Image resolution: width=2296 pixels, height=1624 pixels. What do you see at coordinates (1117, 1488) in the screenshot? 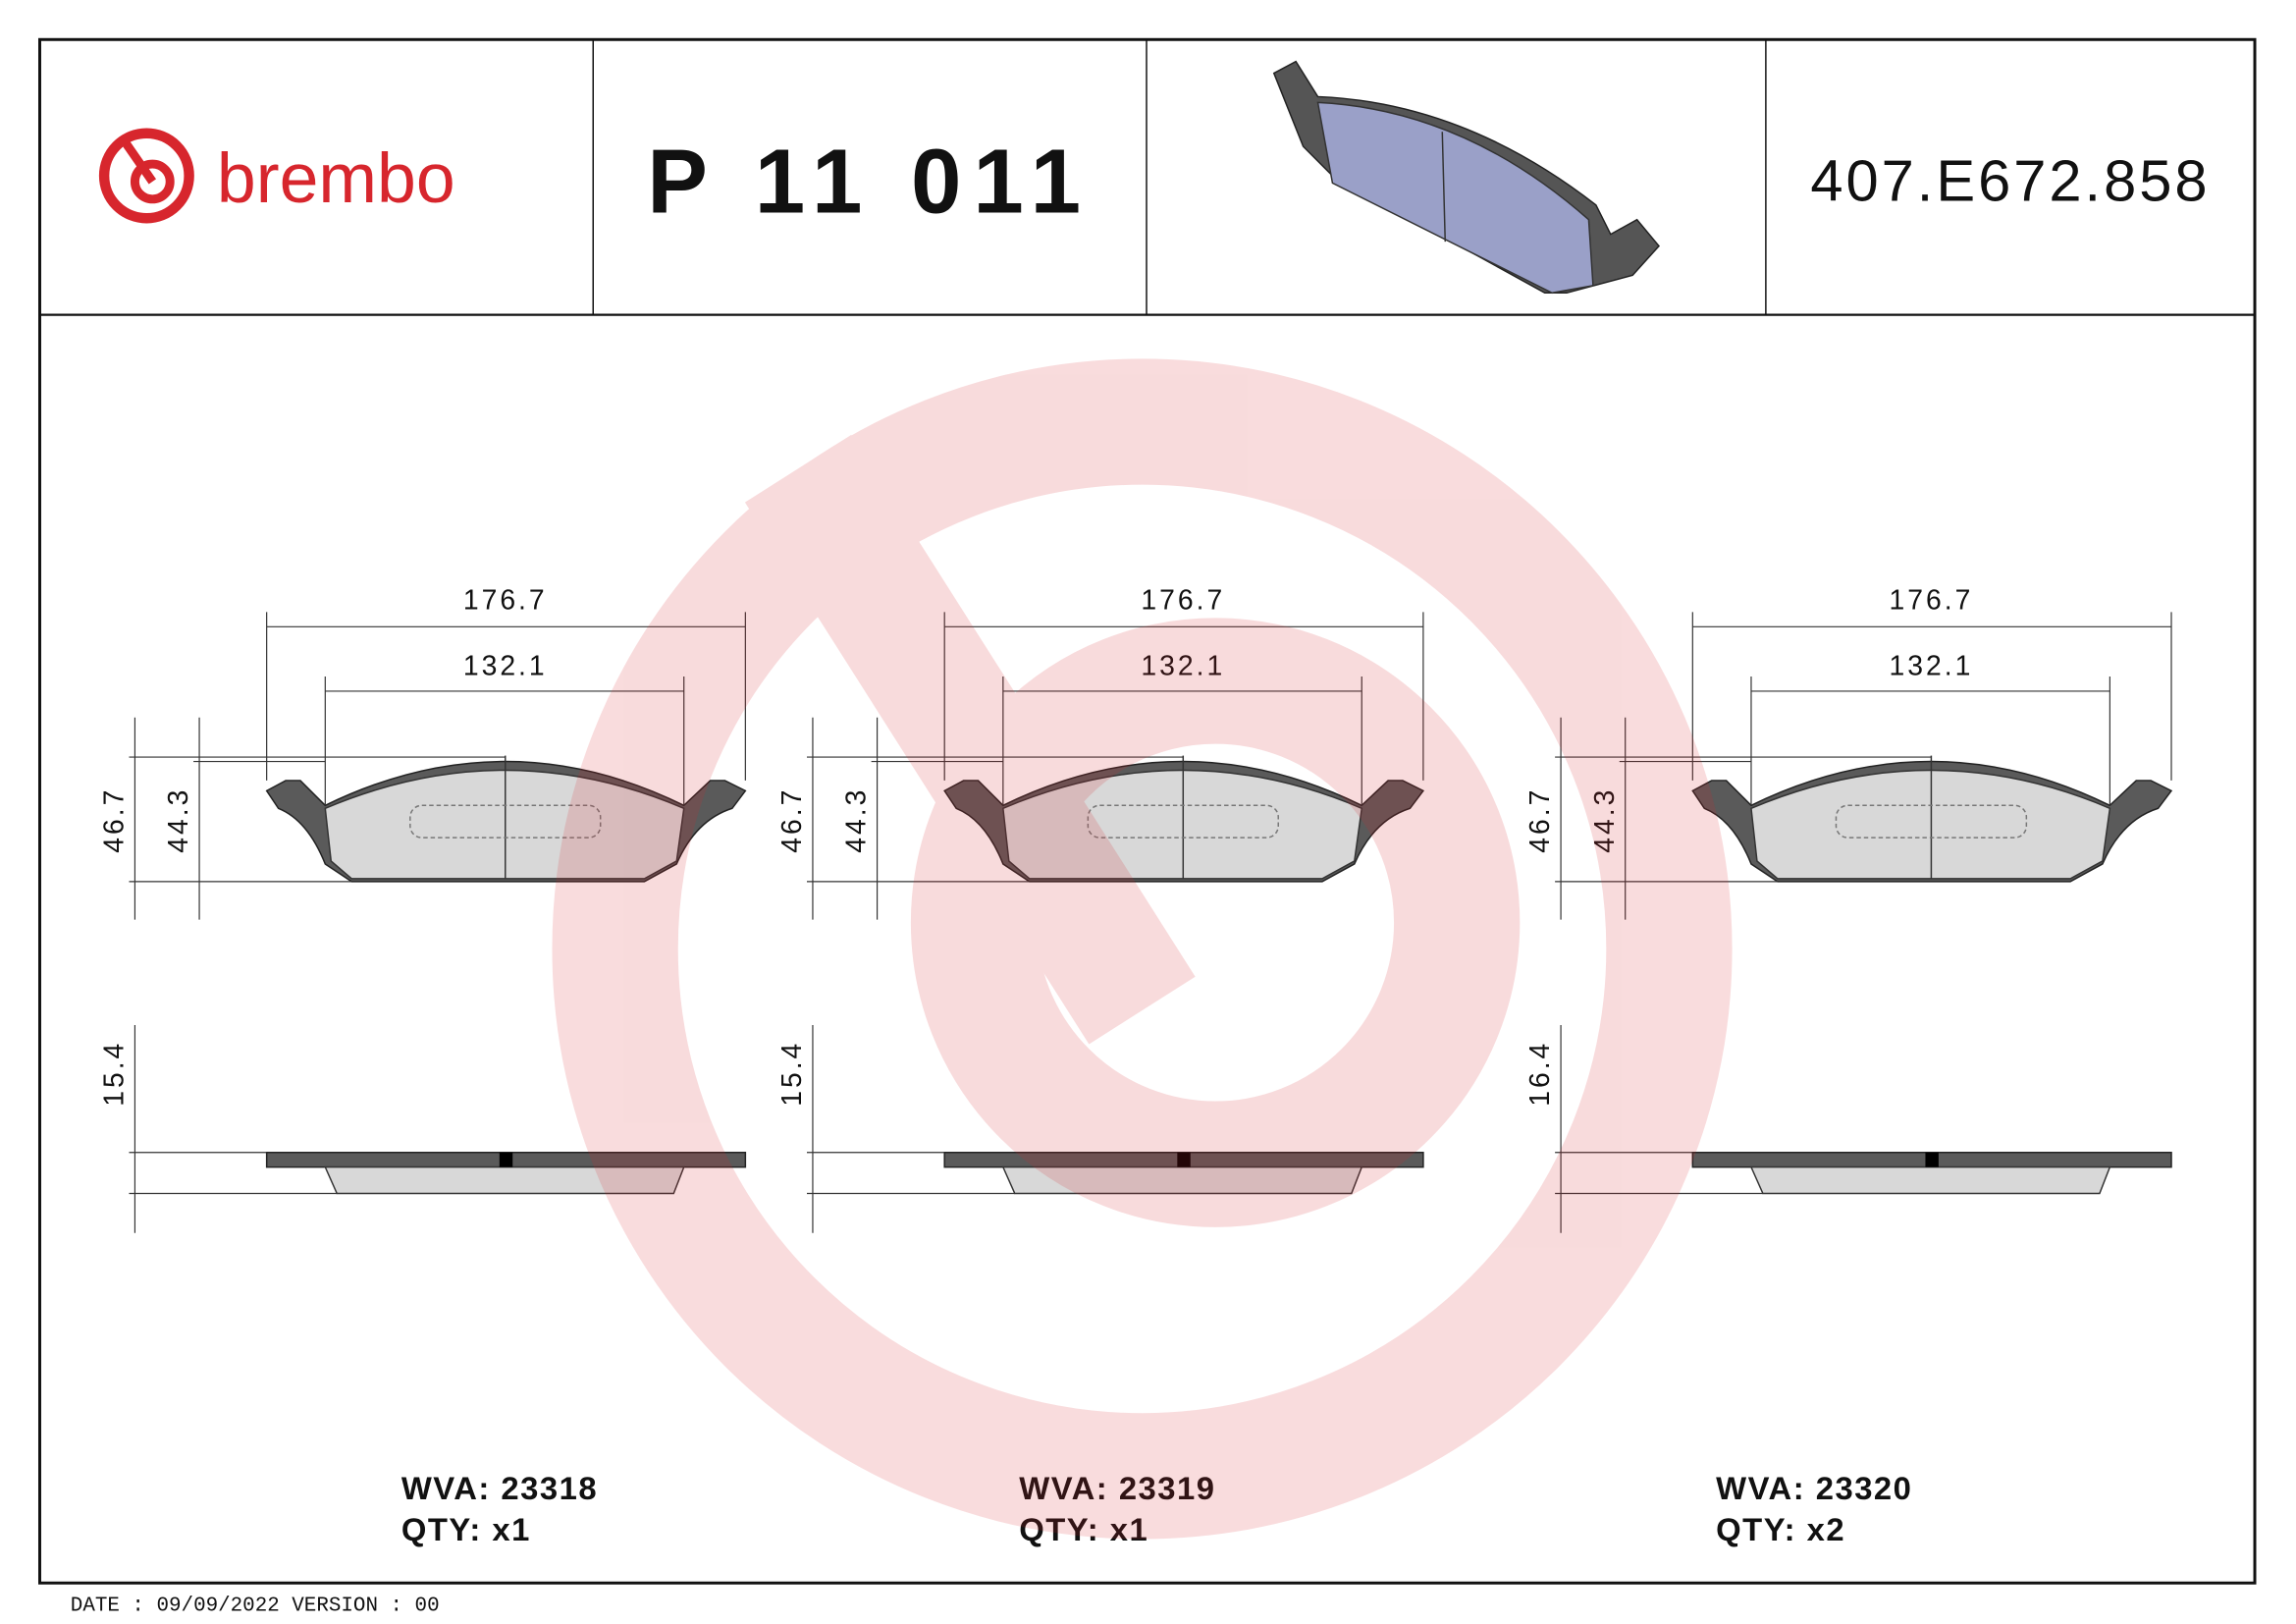
I see `wva-label: WVA: 23319` at bounding box center [1117, 1488].